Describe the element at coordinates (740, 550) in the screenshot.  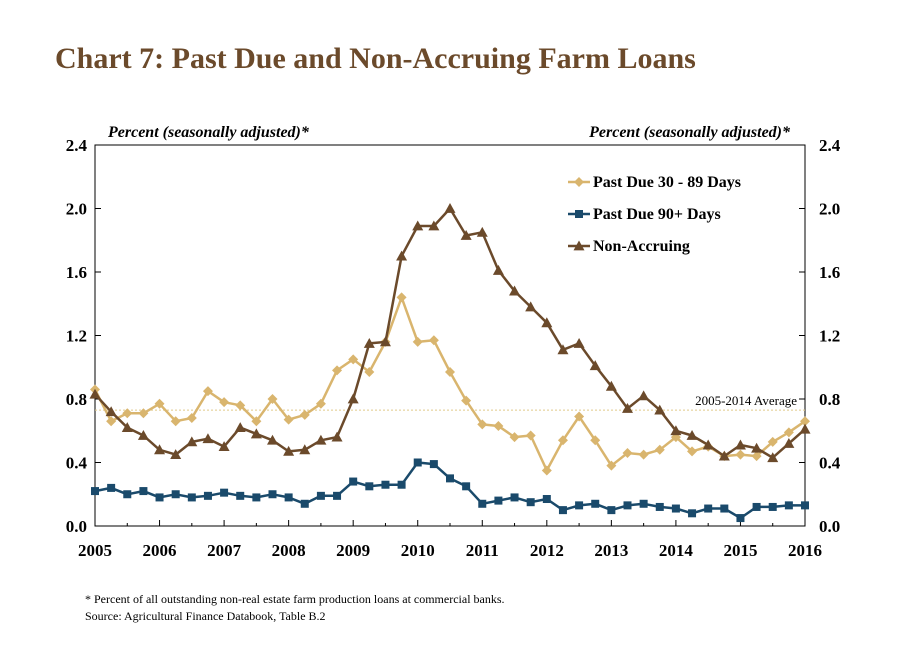
I see `x-tick-label: 2015` at that location.